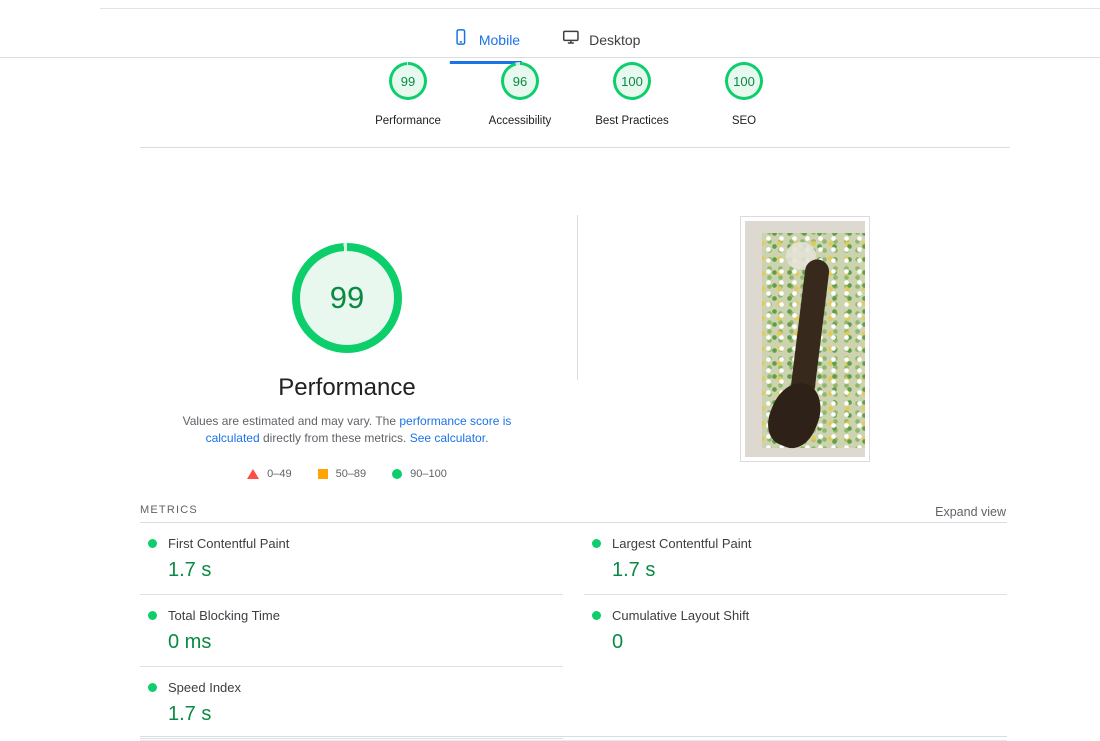 This screenshot has height=741, width=1100. I want to click on metric-total-blocking-time: Total Blocking Time 0 ms, so click(351, 631).